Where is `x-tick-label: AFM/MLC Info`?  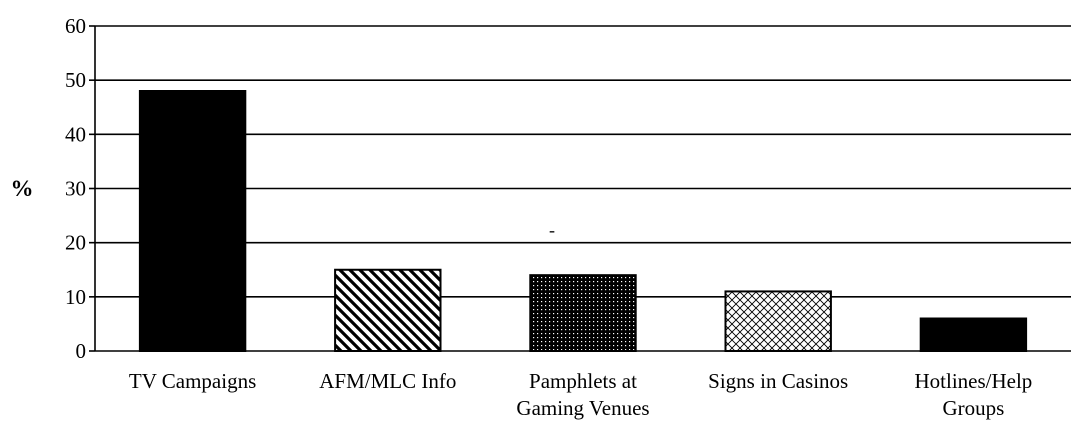
x-tick-label: AFM/MLC Info is located at coordinates (387, 381).